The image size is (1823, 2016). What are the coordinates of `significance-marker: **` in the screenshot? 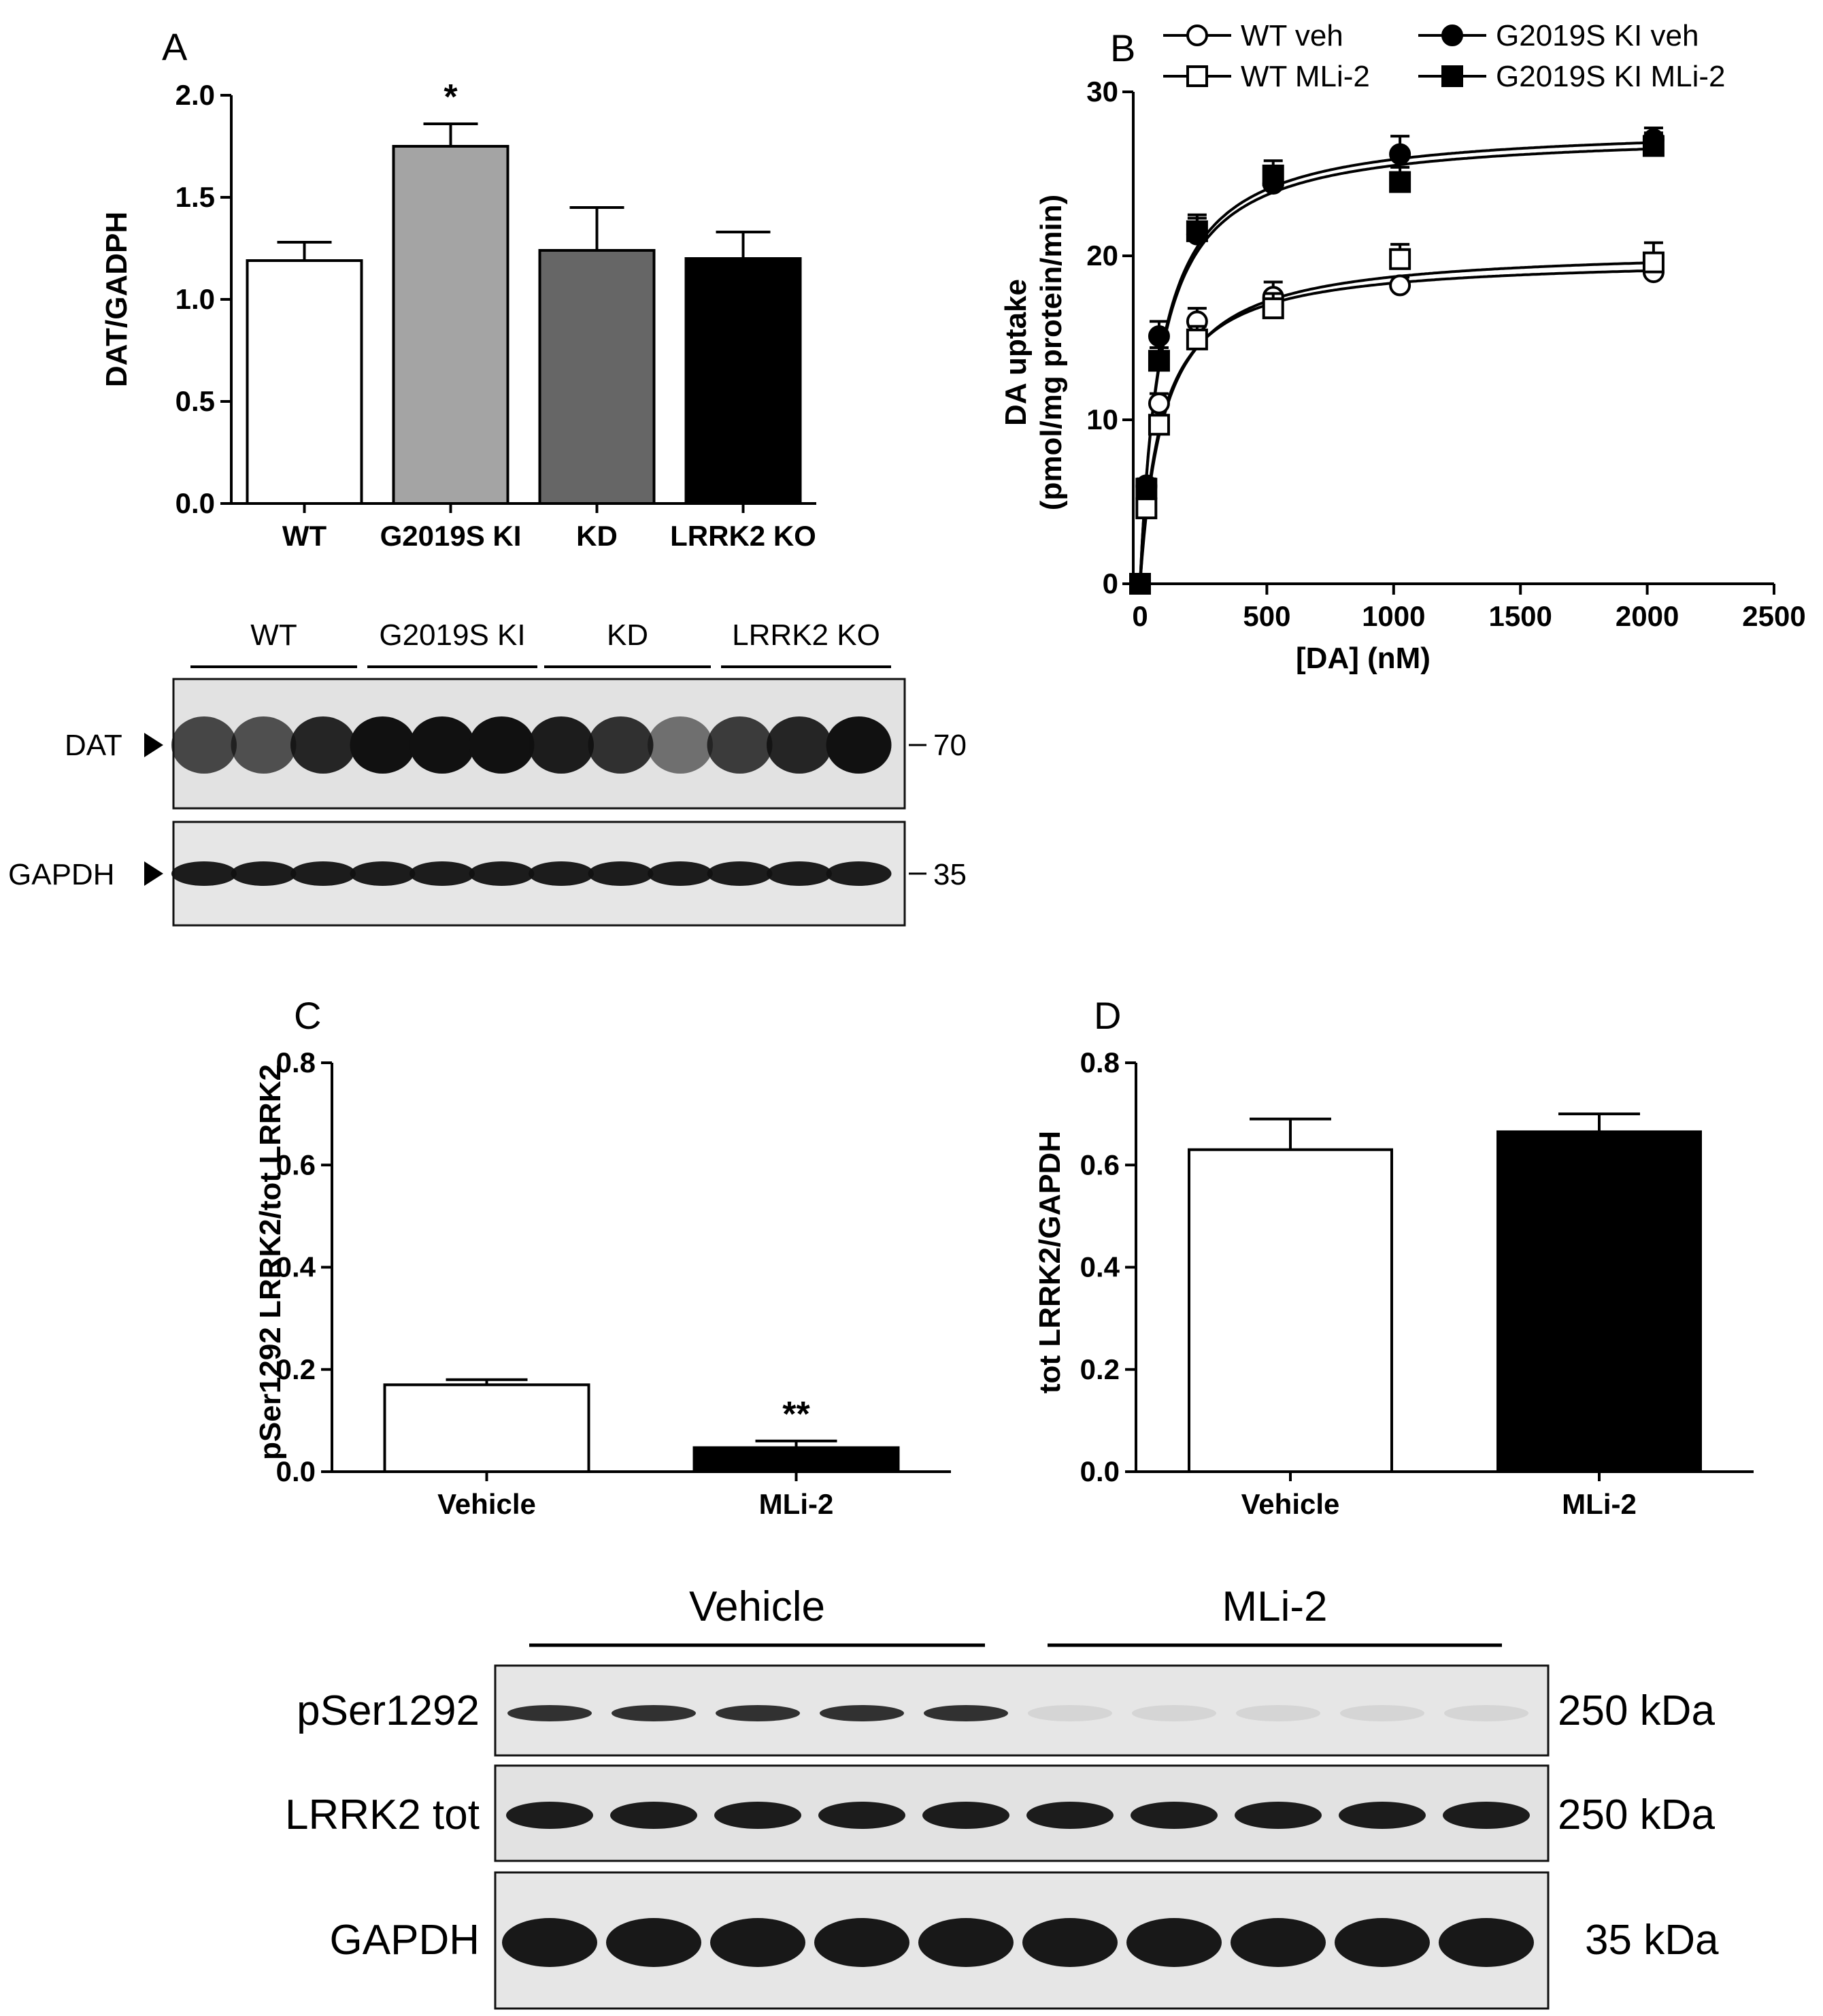 It's located at (796, 1414).